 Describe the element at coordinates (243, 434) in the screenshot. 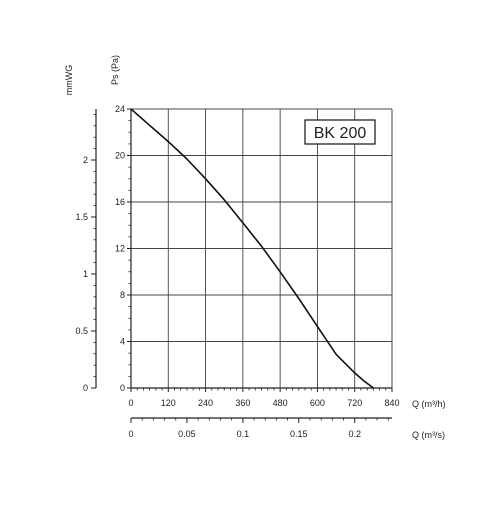

I see `m3s-tick-label: 0.1` at that location.